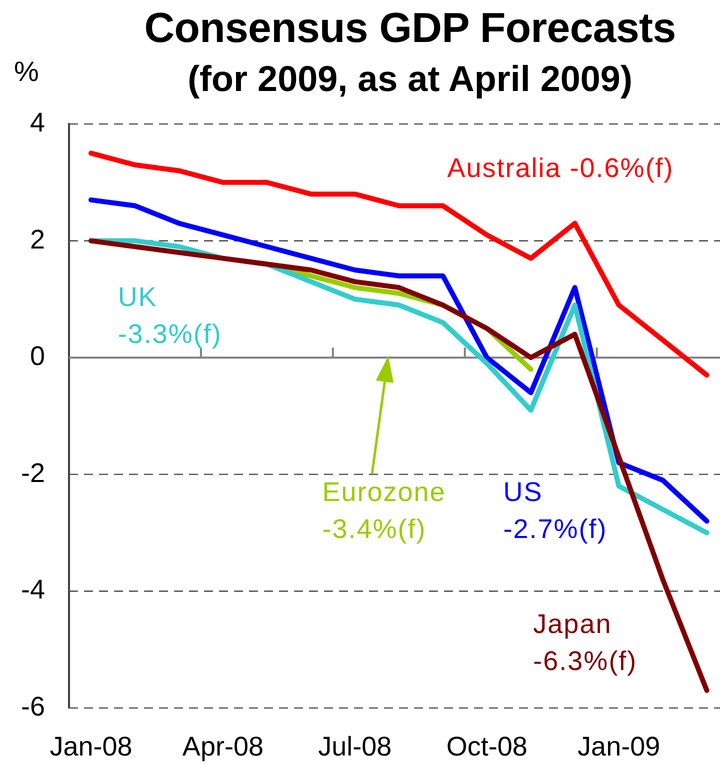  I want to click on series-label: Japan -6.3%(f), so click(585, 642).